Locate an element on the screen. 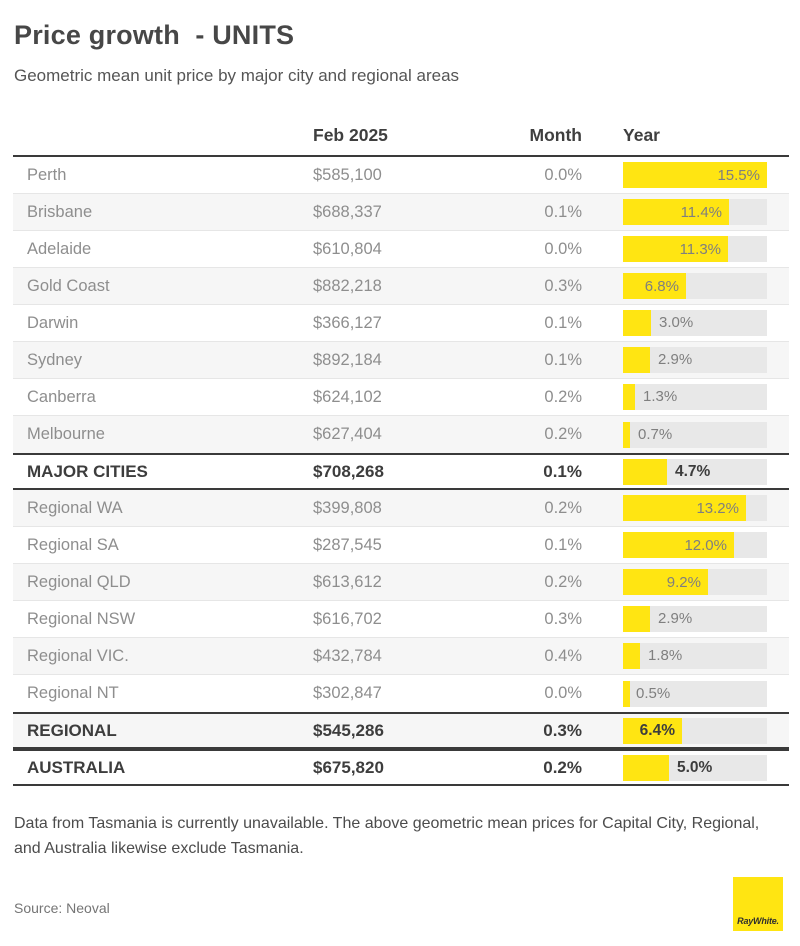 The width and height of the screenshot is (800, 946). year-bar-track: 6.8% is located at coordinates (695, 286).